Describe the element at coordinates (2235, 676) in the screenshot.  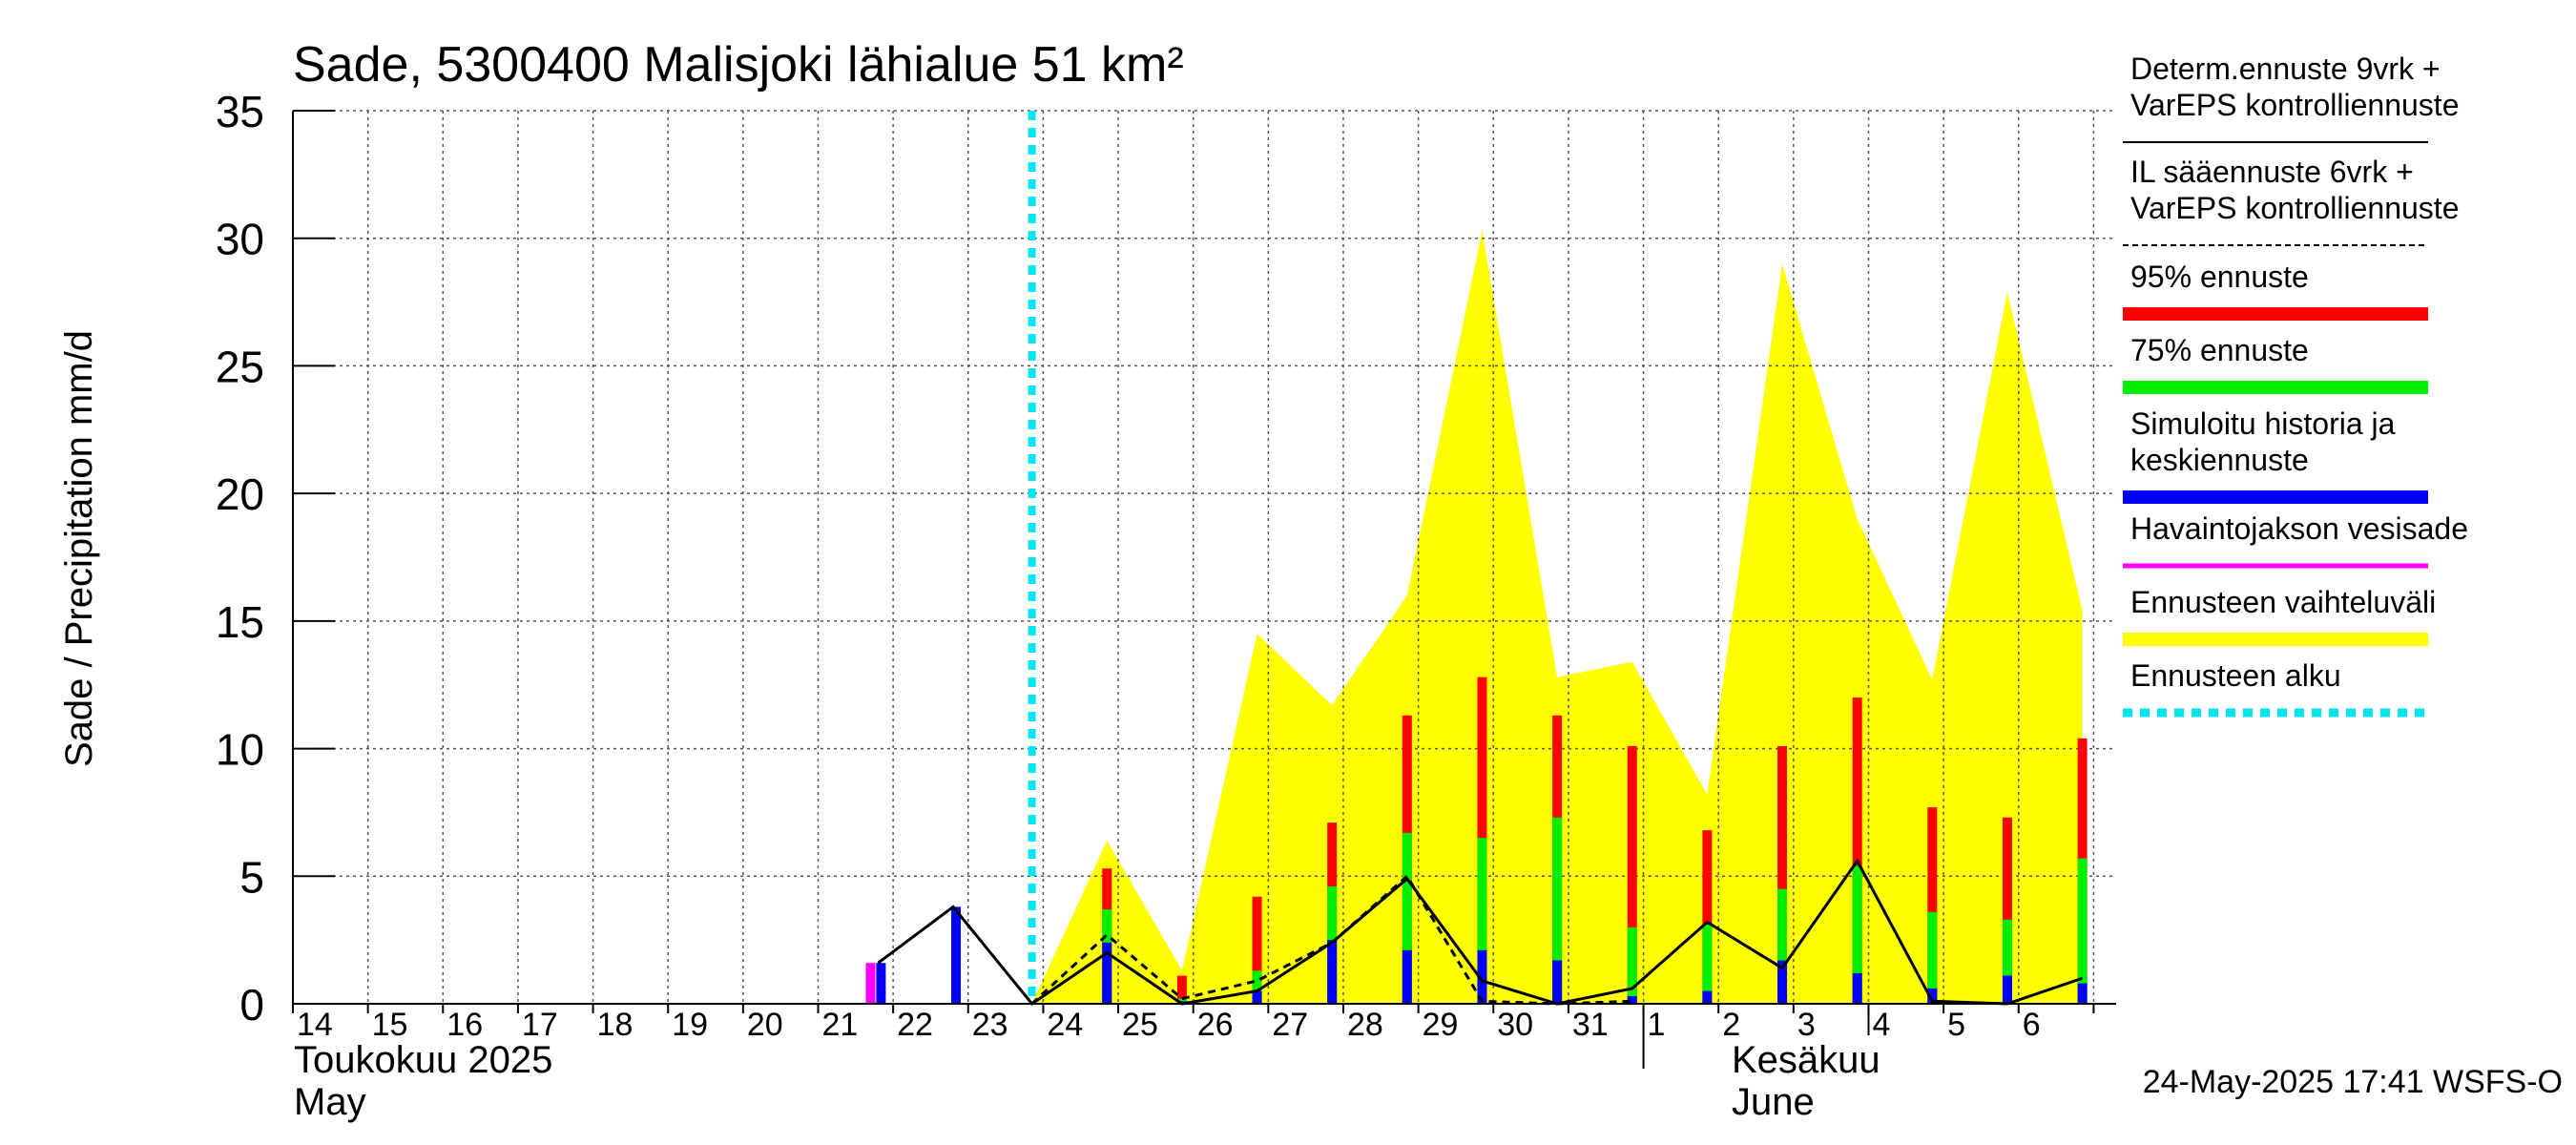
I see `legend-label: Ennusteen alku` at that location.